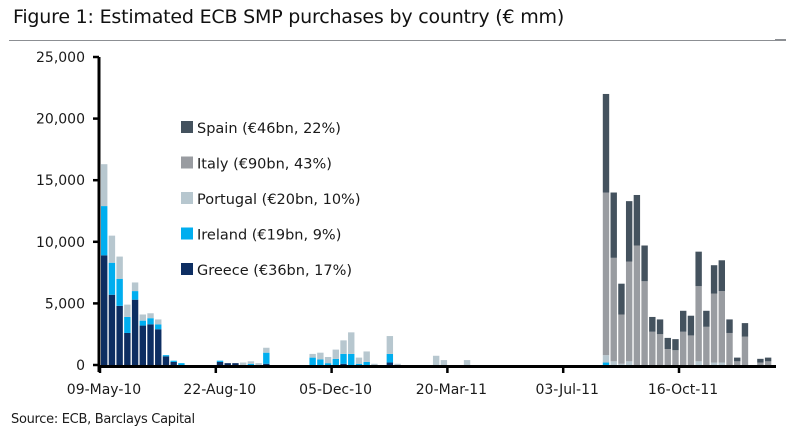 Image resolution: width=803 pixels, height=440 pixels. Describe the element at coordinates (60, 120) in the screenshot. I see `y-tick-label: 20,000` at that location.